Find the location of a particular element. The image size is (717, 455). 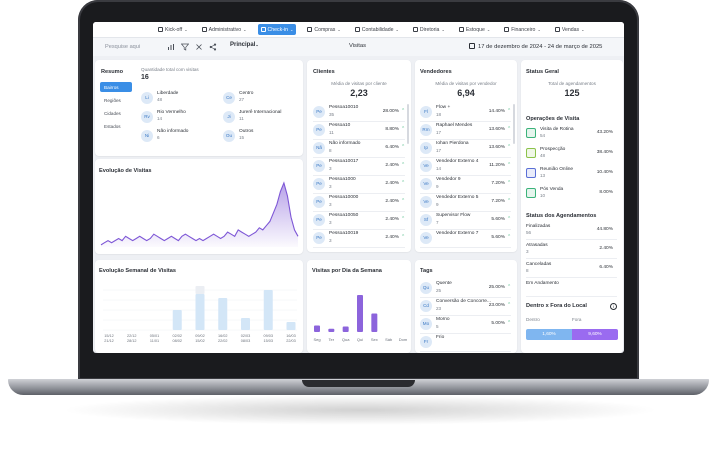

clientes-scrollbar is located at coordinates (408, 124).